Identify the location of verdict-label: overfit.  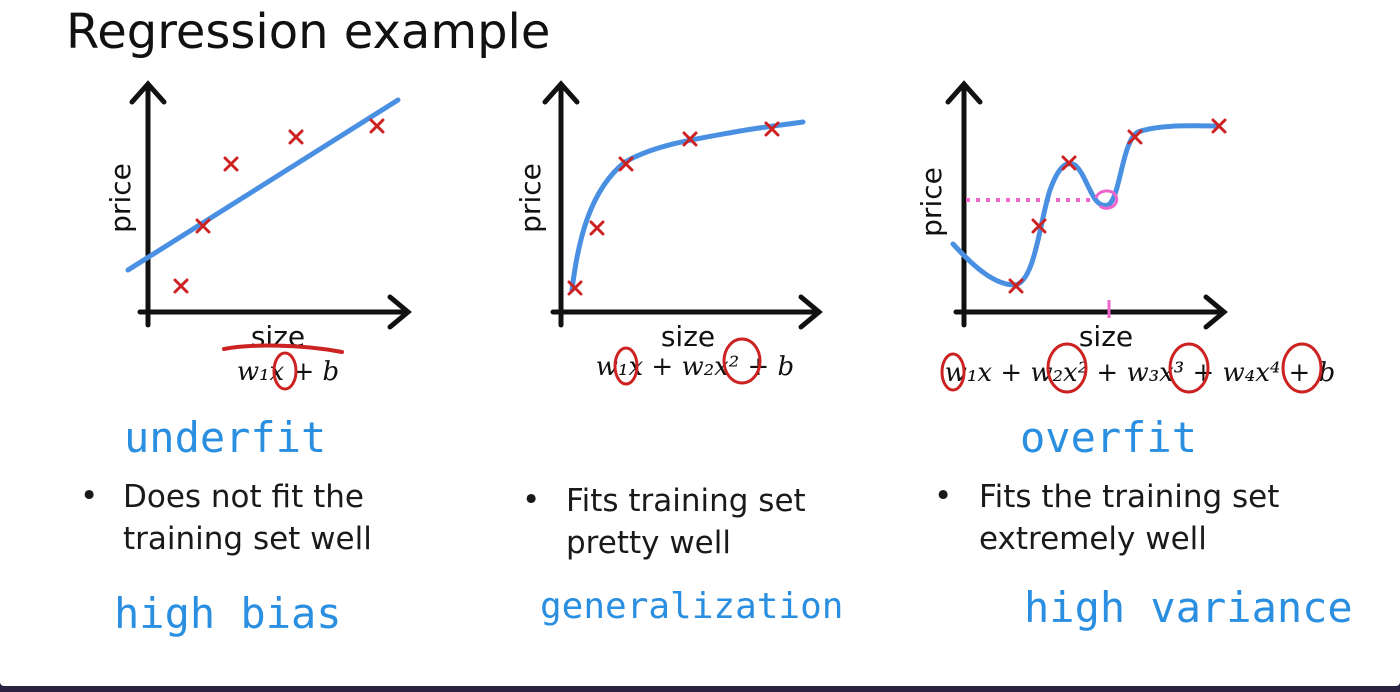
(1108, 437).